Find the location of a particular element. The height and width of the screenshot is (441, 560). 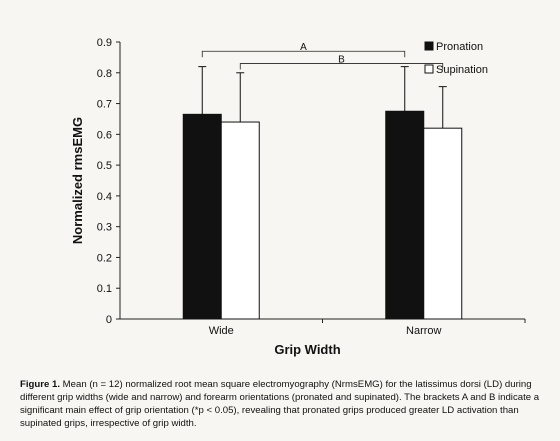

chart-brackets: AB is located at coordinates (322, 56).